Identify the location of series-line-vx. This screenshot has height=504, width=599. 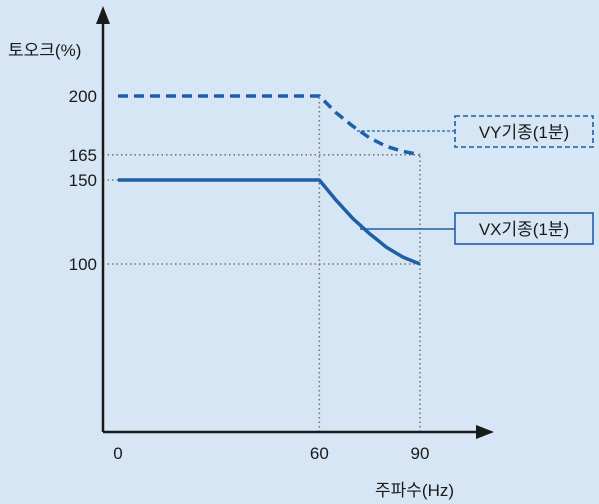
(269, 222).